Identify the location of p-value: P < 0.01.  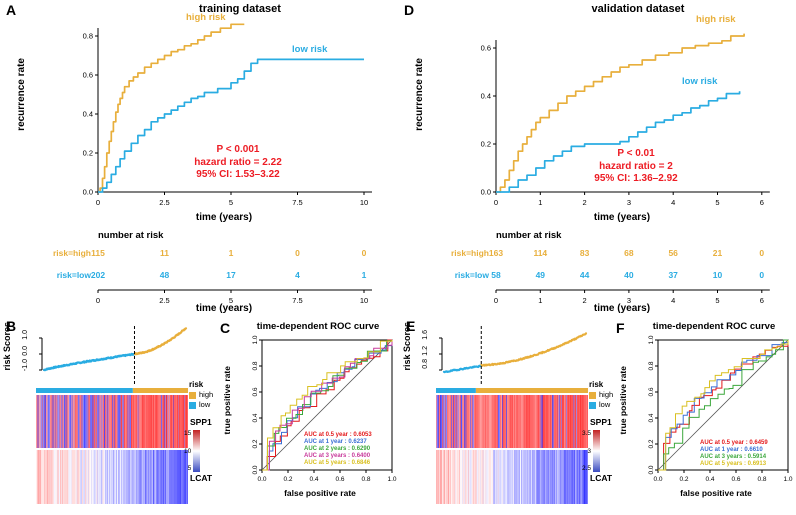
(636, 153).